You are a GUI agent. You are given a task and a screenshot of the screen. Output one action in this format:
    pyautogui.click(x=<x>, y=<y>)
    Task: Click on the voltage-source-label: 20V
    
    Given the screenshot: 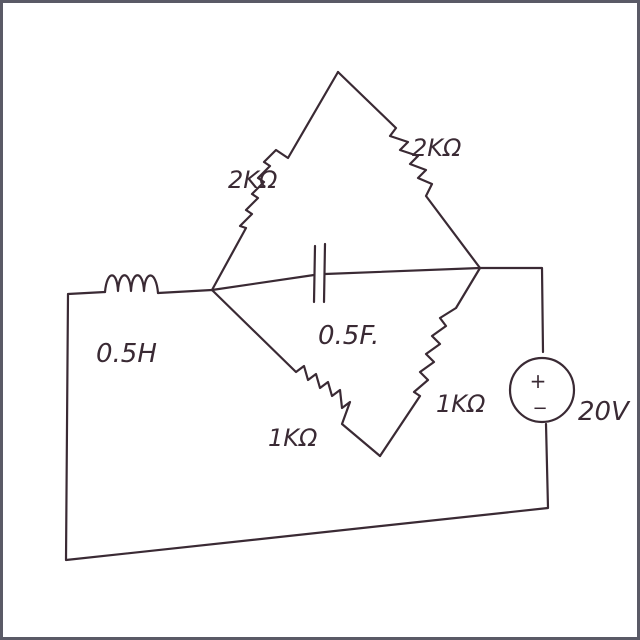 What is the action you would take?
    pyautogui.click(x=604, y=412)
    